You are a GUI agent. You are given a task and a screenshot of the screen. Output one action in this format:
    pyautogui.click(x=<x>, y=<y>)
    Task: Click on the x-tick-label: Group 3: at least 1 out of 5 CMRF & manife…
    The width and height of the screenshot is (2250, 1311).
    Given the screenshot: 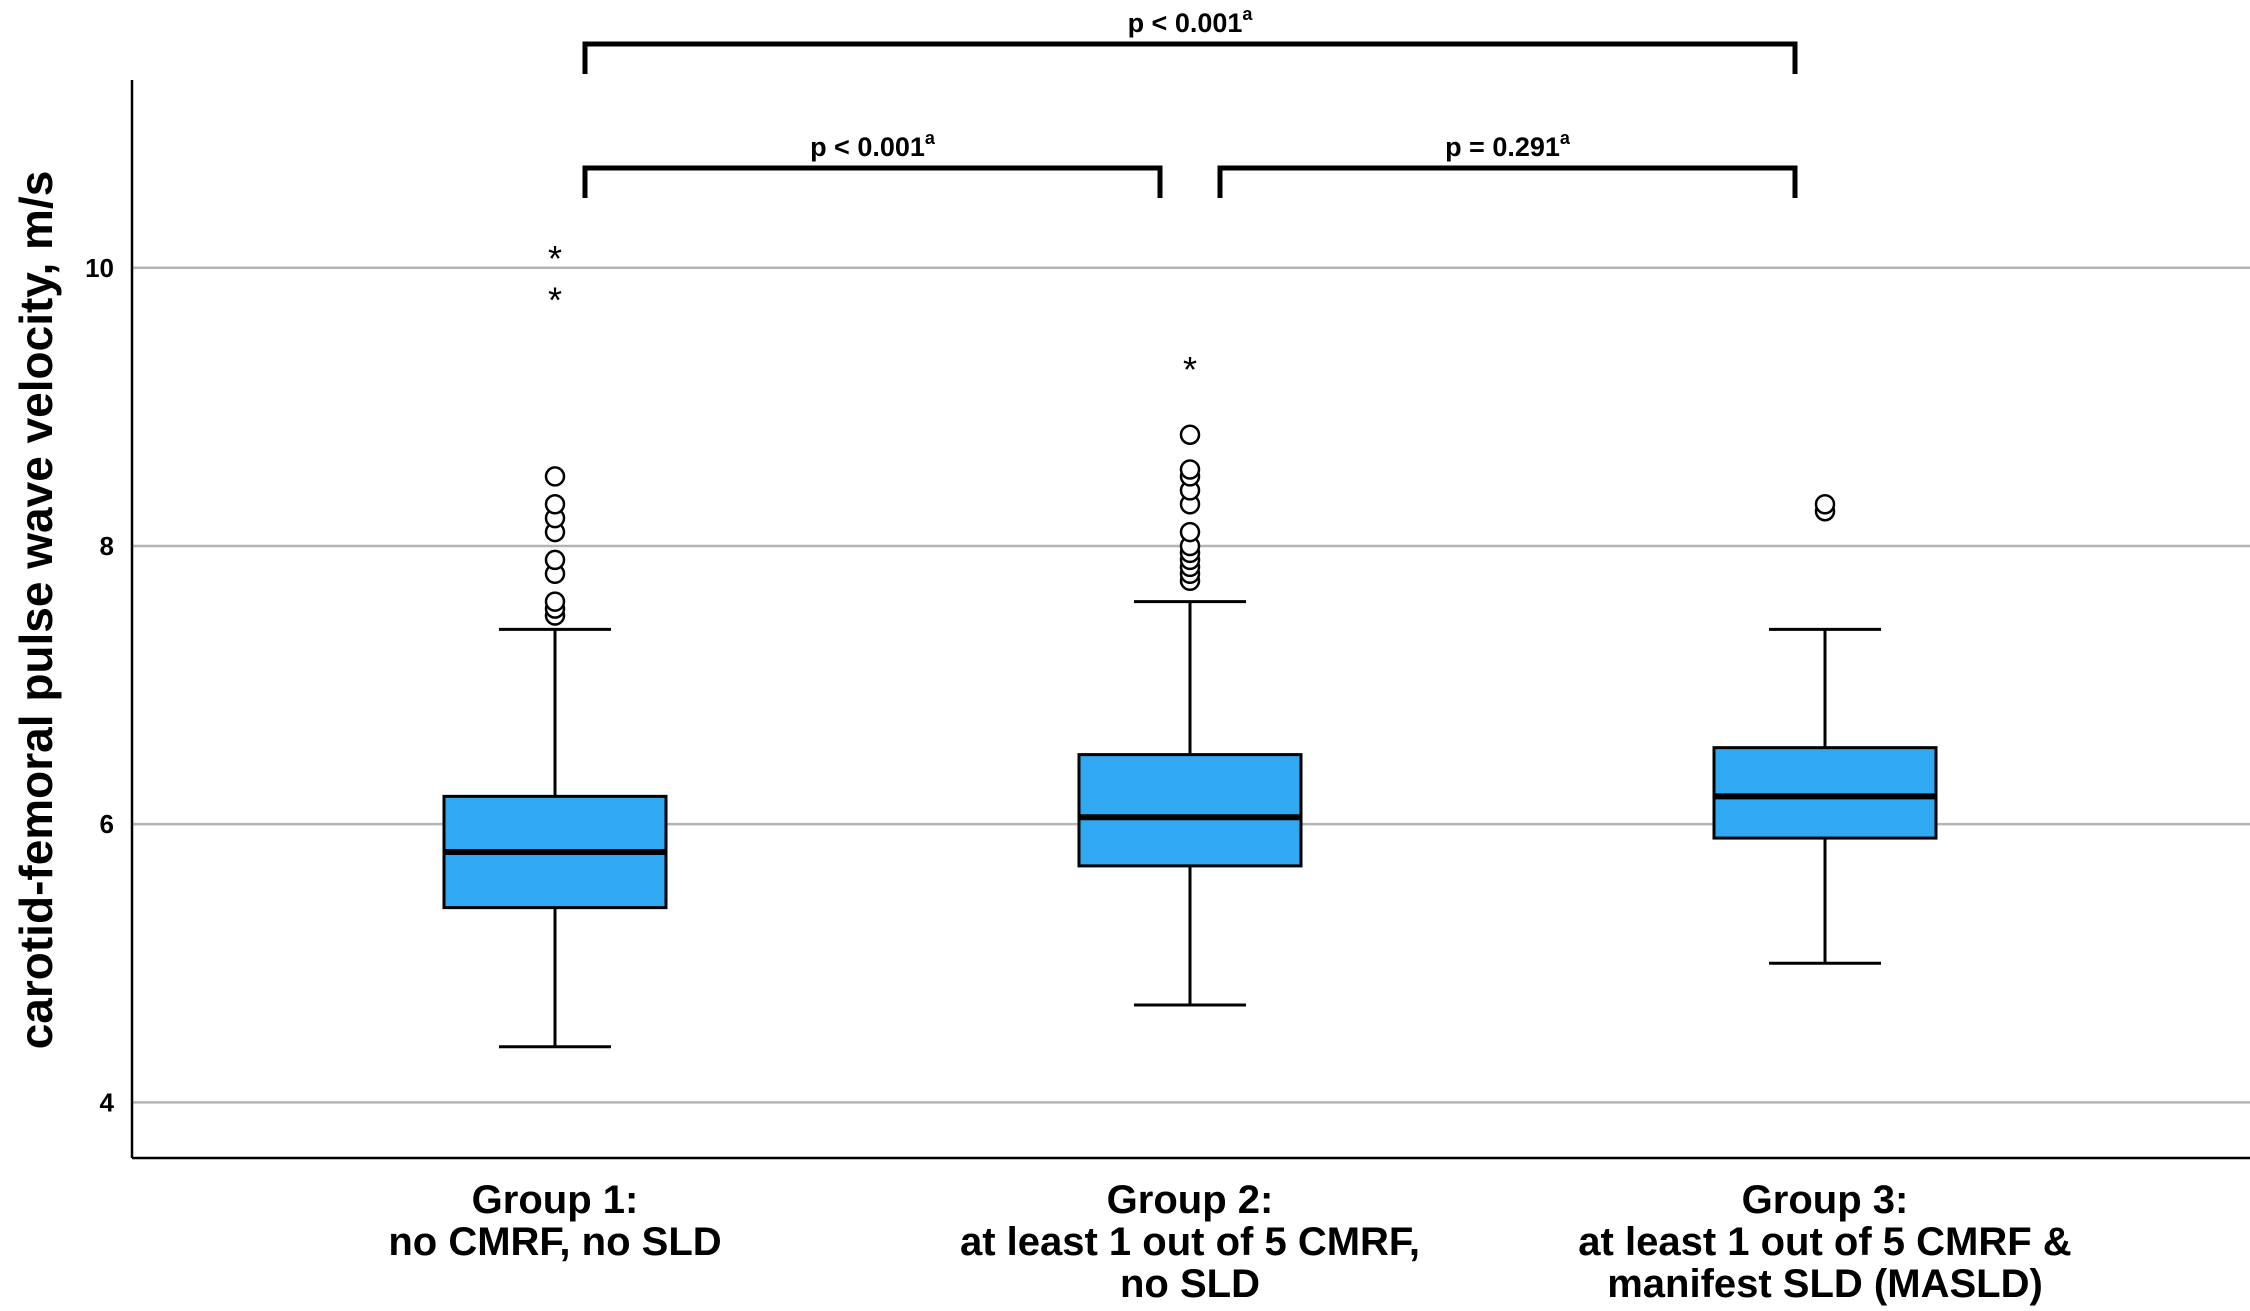 What is the action you would take?
    pyautogui.click(x=1824, y=1242)
    